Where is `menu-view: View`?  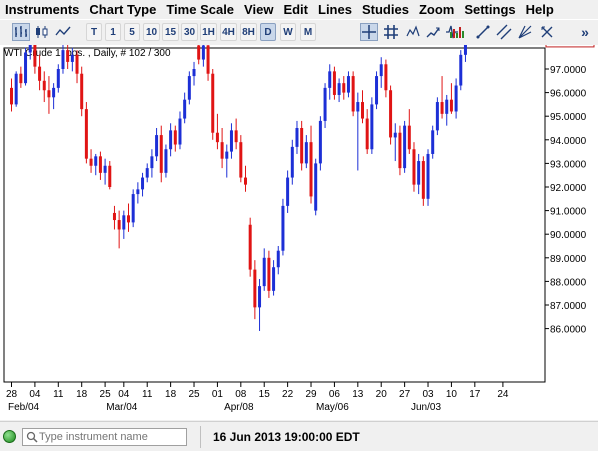 menu-view: View is located at coordinates (259, 9).